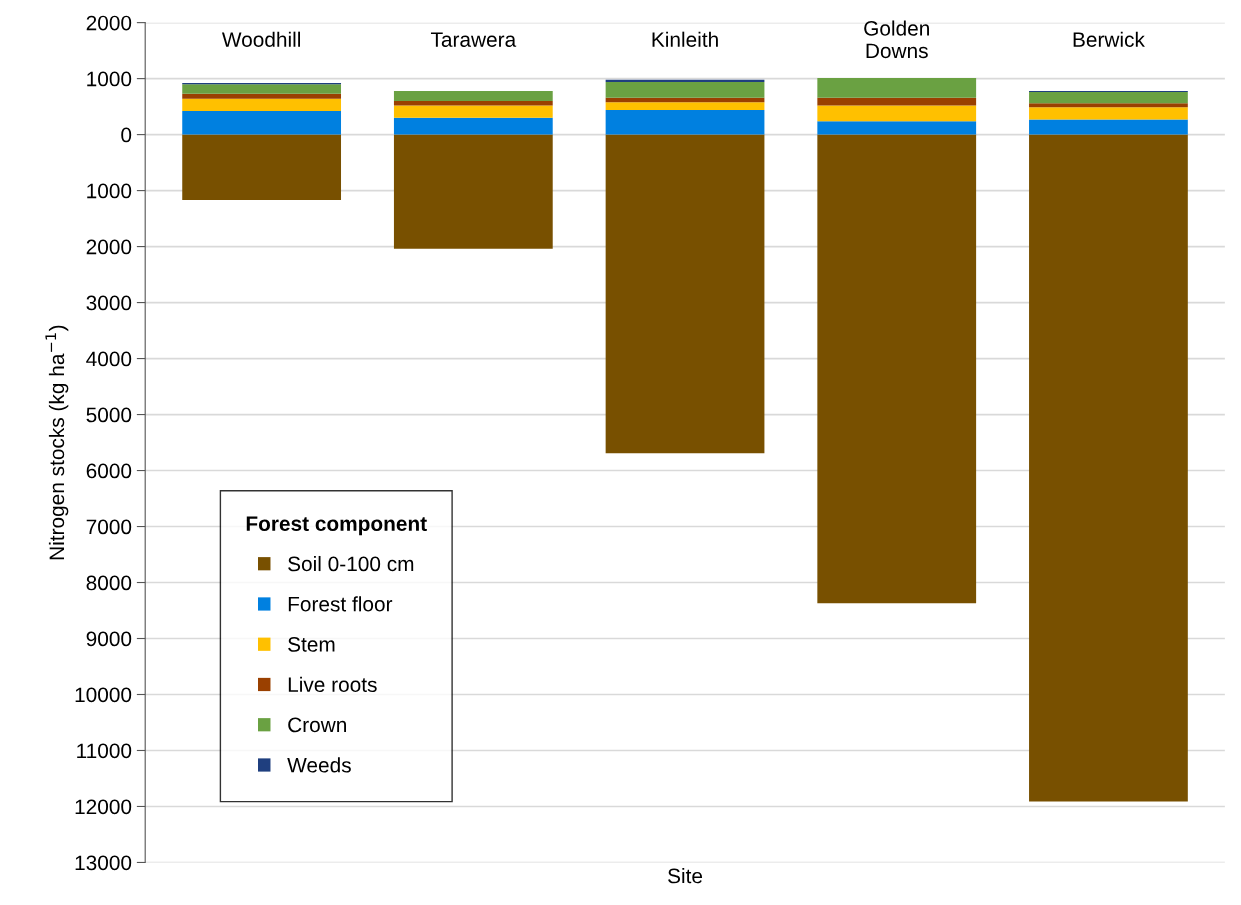  Describe the element at coordinates (109, 359) in the screenshot. I see `y-tick-label: 4000` at that location.